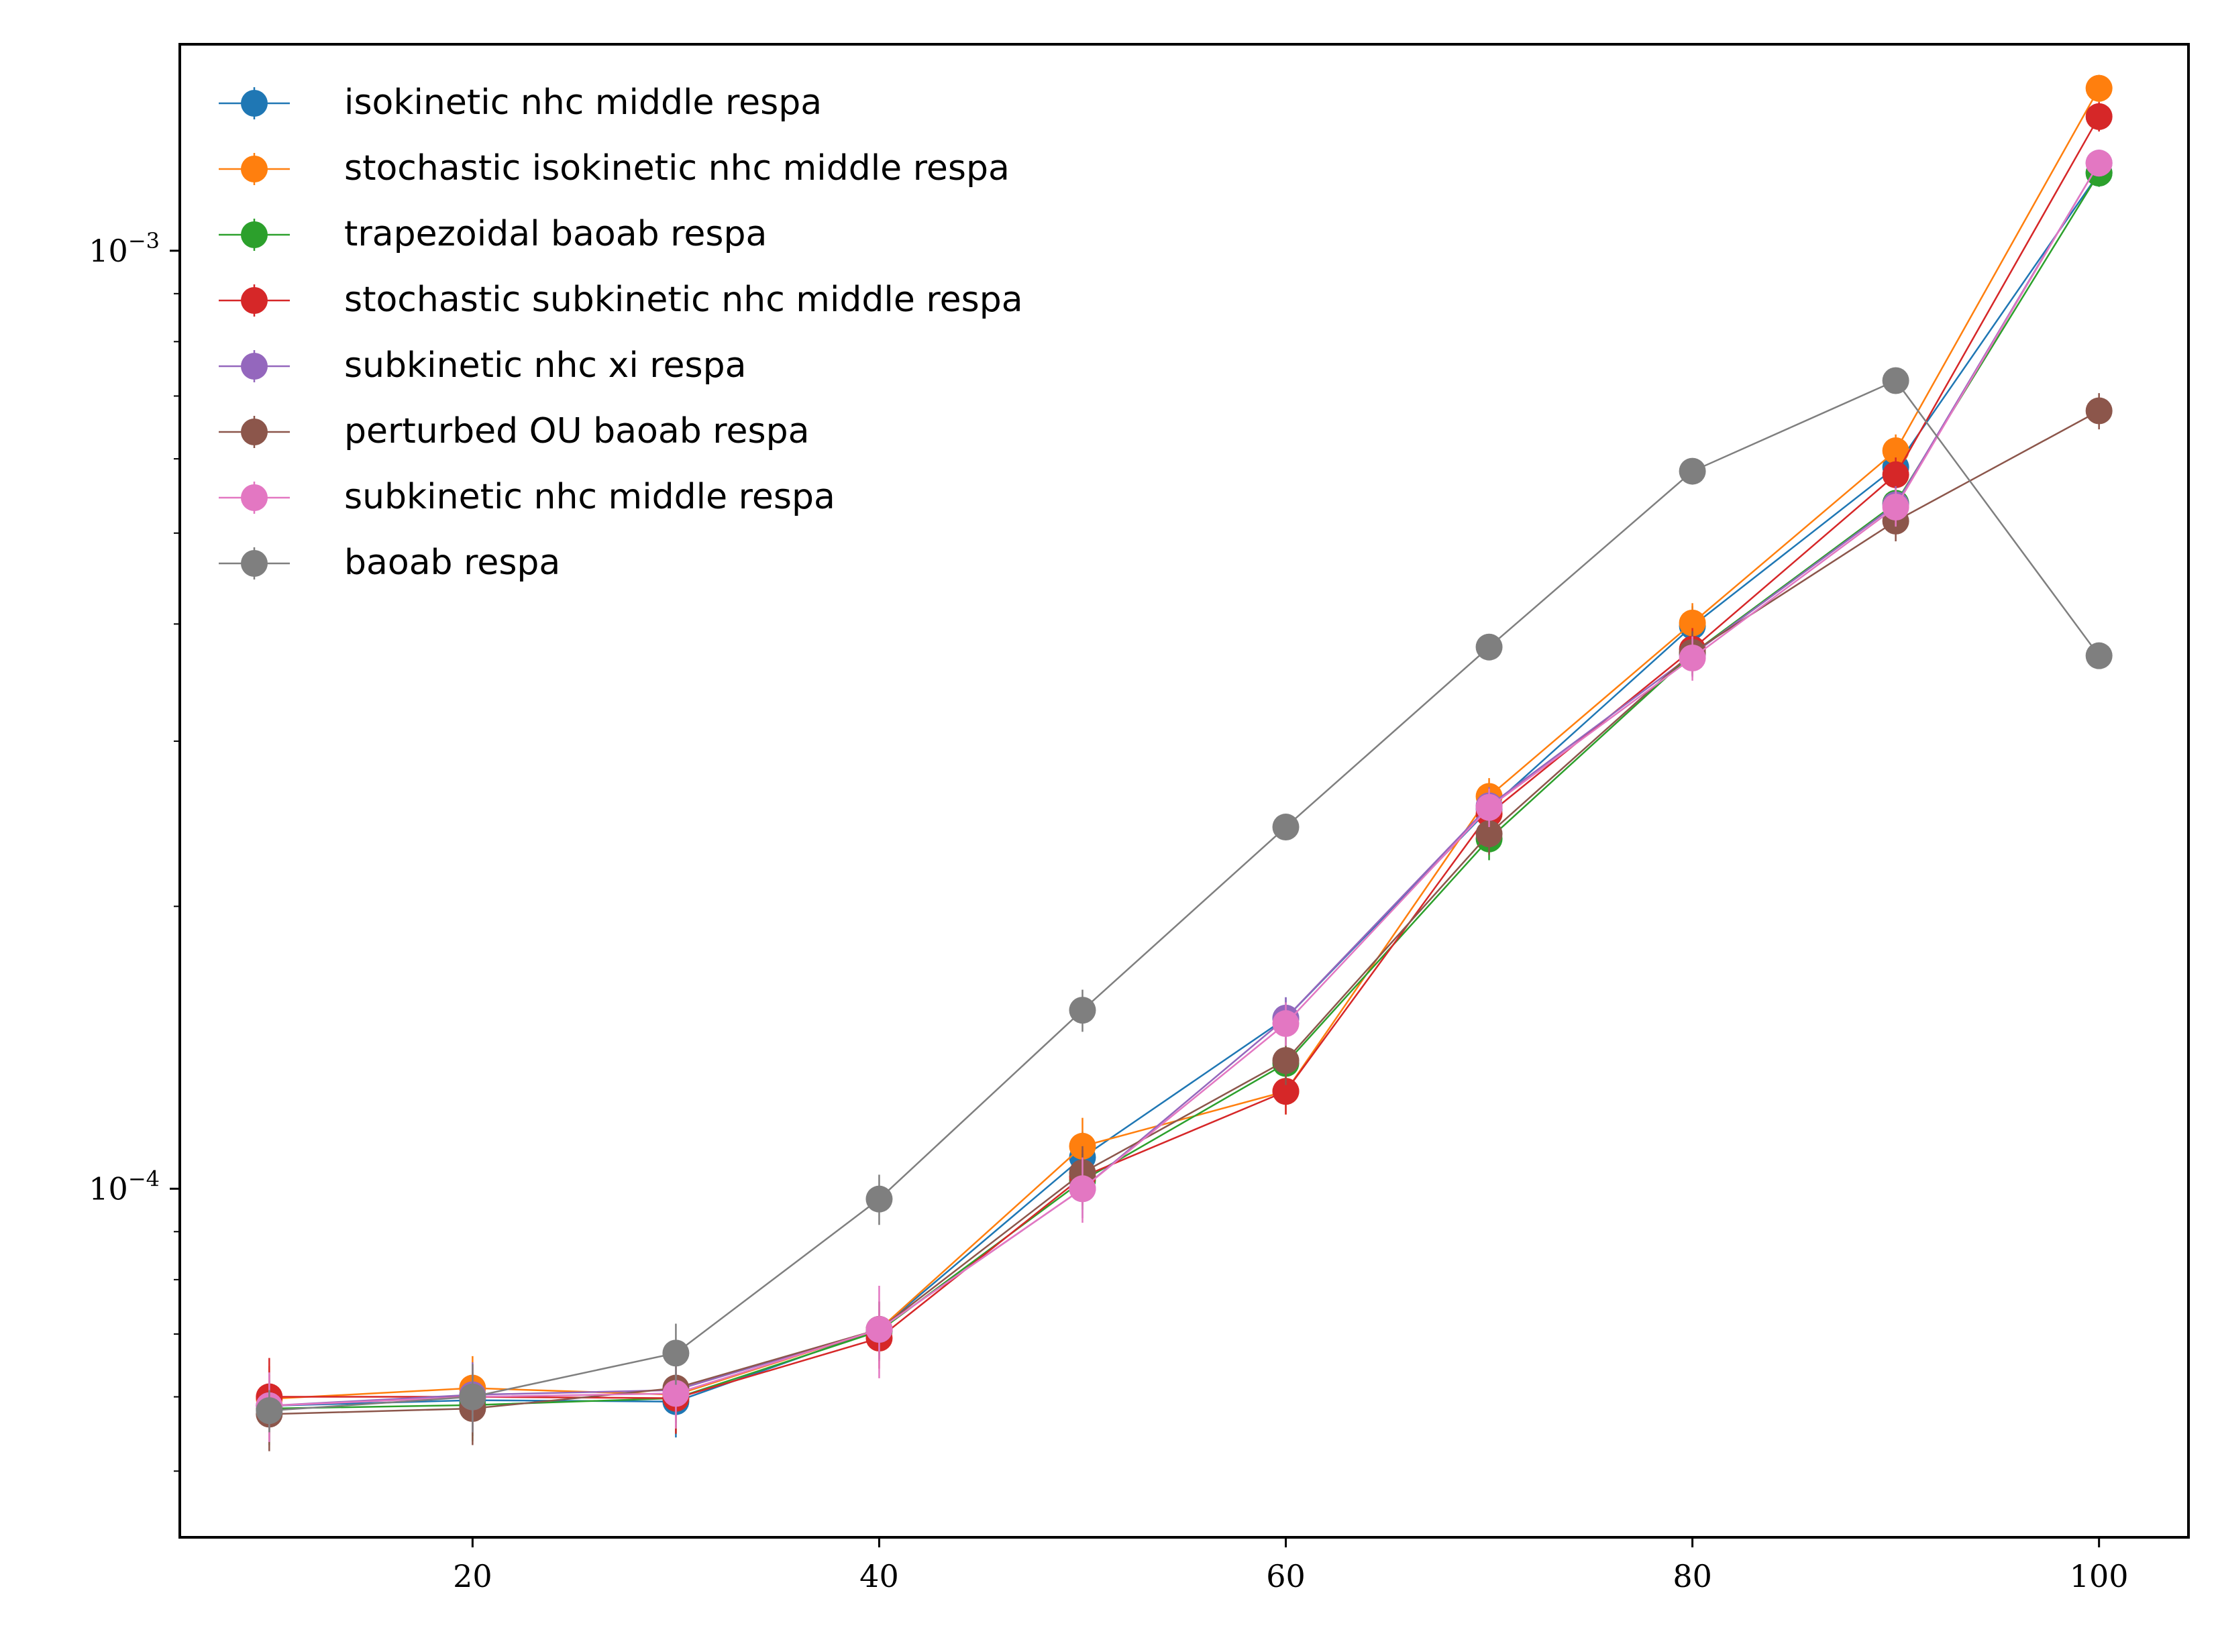  Describe the element at coordinates (589, 497) in the screenshot. I see `legend-label: subkinetic nhc middle respa` at that location.